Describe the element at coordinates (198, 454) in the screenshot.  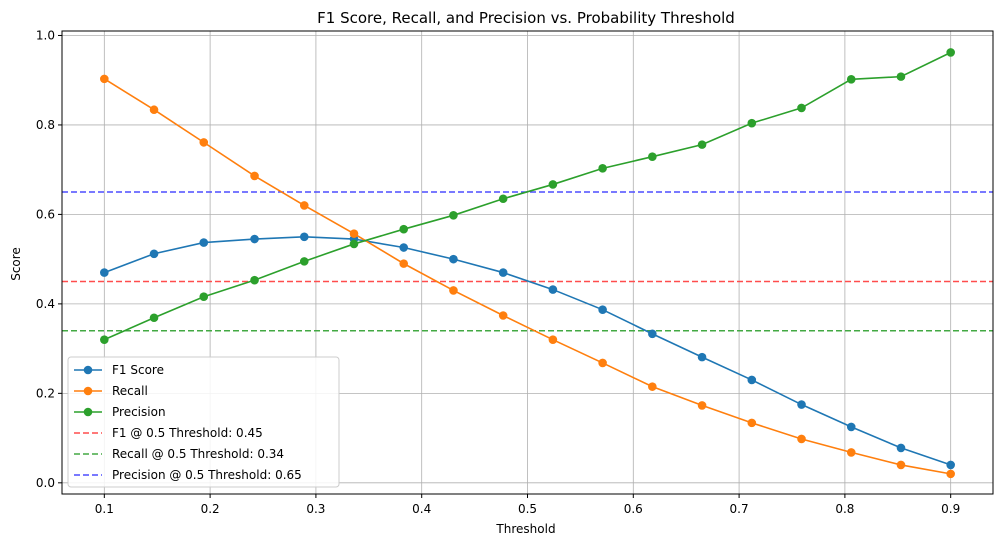
I see `legend-label: Recall @ 0.5 Threshold: 0.34` at that location.